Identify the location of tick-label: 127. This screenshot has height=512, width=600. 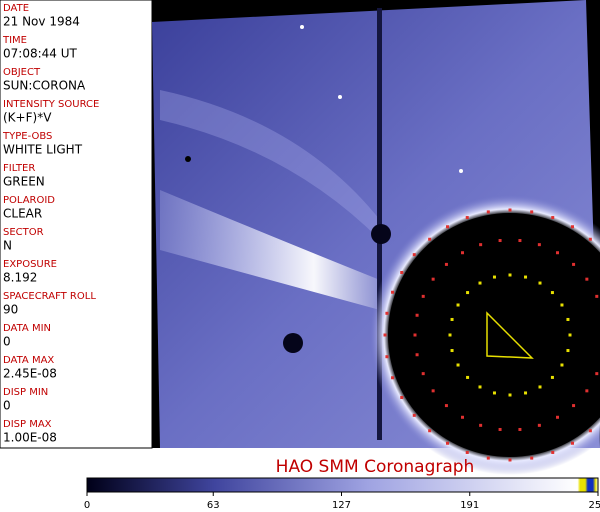
(341, 505).